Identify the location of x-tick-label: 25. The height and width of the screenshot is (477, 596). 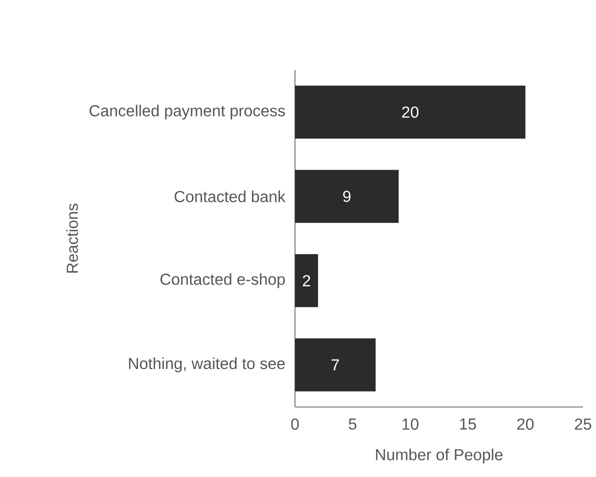
(583, 424).